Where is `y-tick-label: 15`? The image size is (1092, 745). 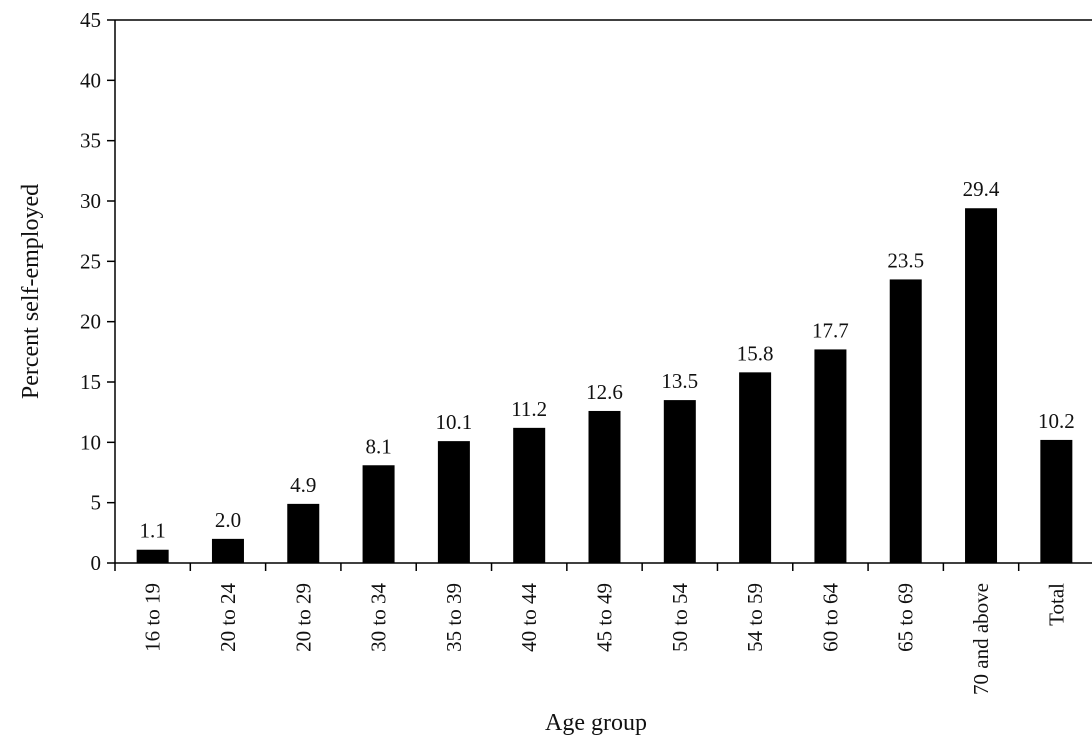
y-tick-label: 15 is located at coordinates (90, 382).